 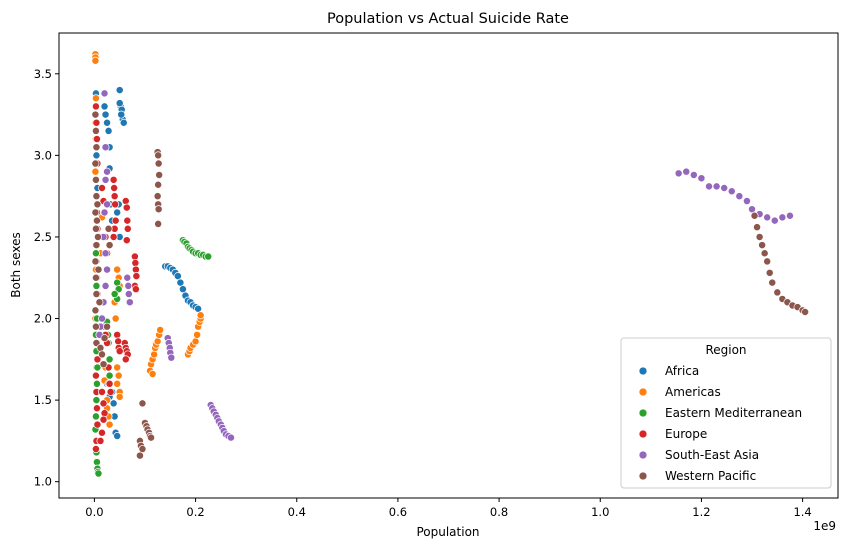 I want to click on x-tick-label: 0.4, so click(x=297, y=512).